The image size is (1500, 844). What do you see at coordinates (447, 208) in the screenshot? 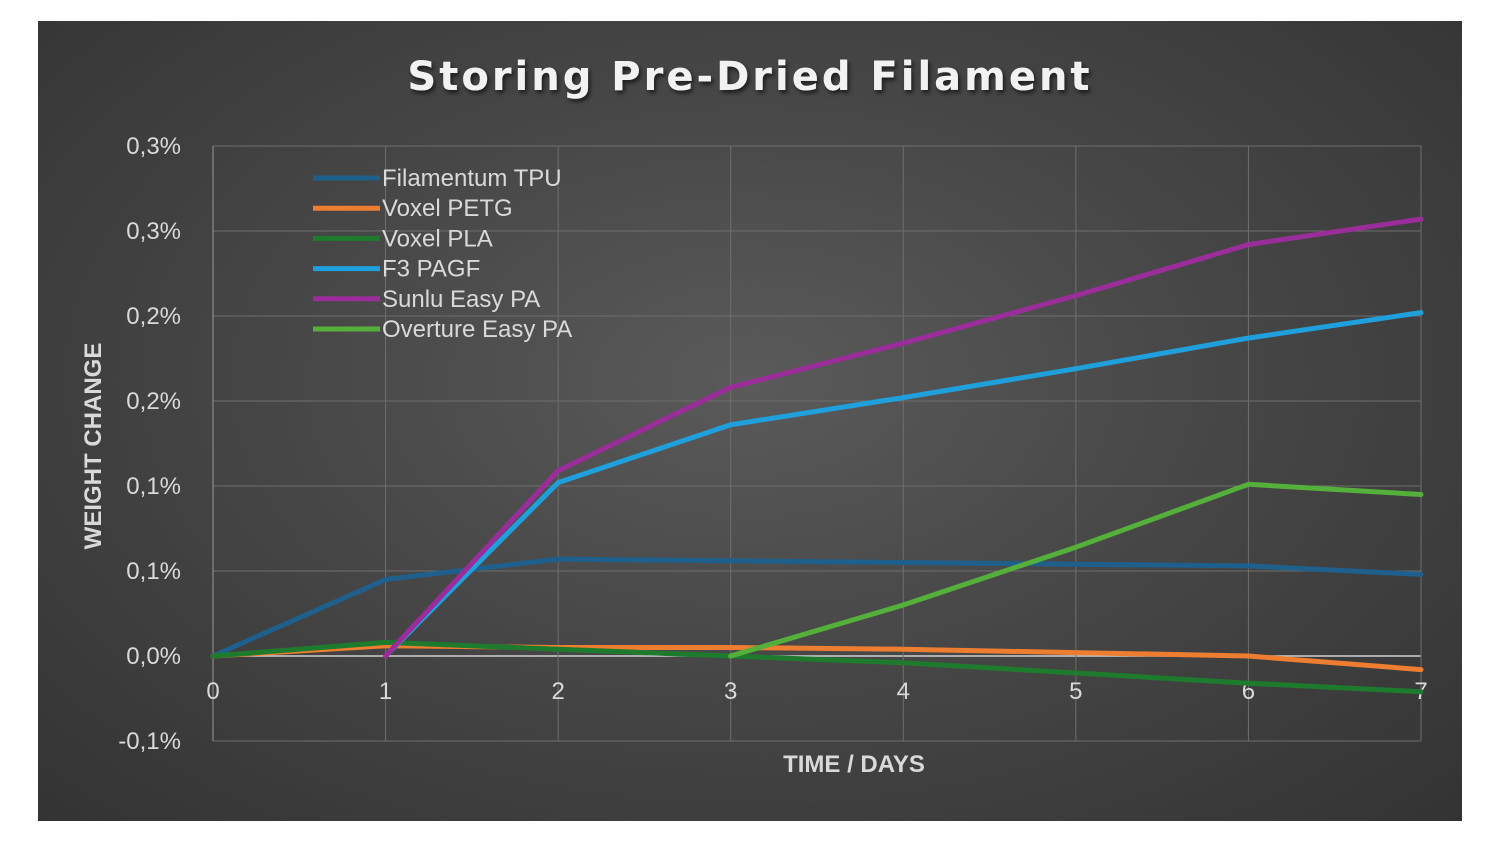
I see `legend-label: Voxel PETG` at bounding box center [447, 208].